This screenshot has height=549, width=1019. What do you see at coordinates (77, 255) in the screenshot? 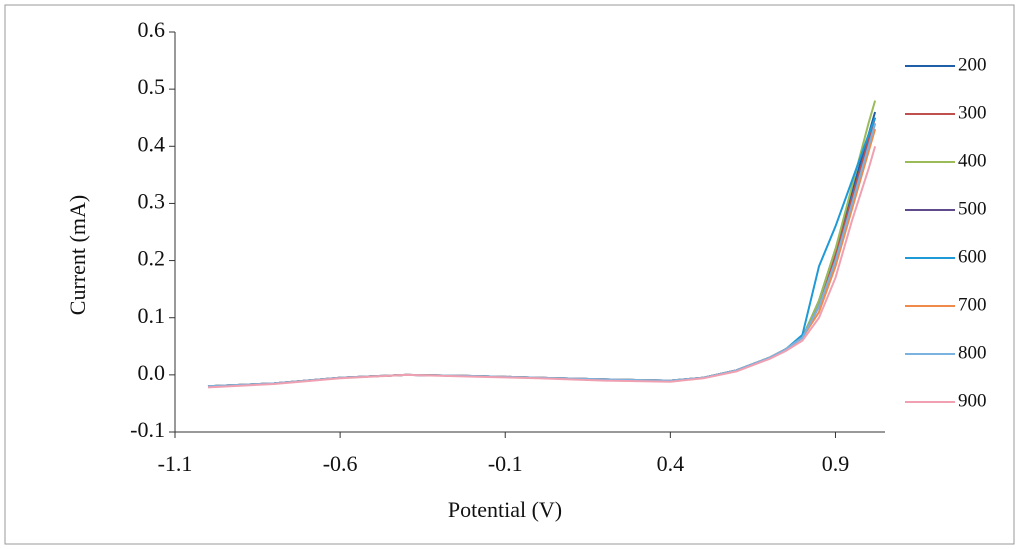
I see `y-axis-label: Current (mA)` at bounding box center [77, 255].